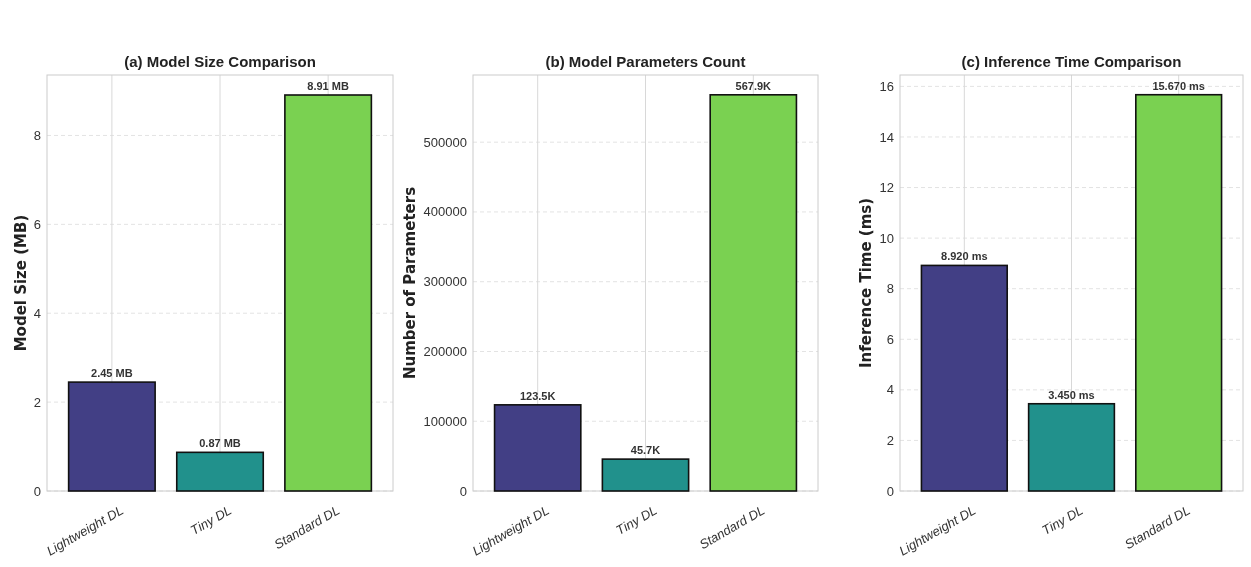  What do you see at coordinates (886, 238) in the screenshot?
I see `y-tick-label: 10` at bounding box center [886, 238].